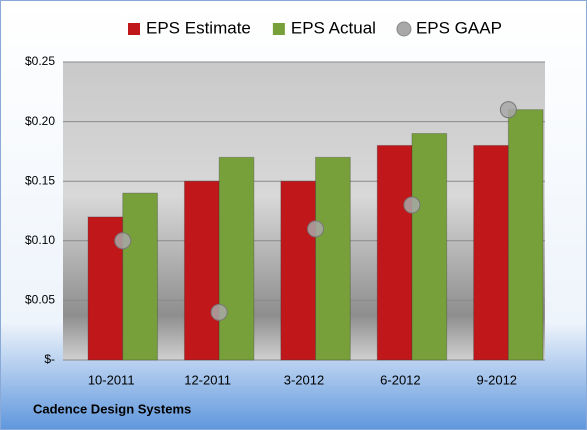 The height and width of the screenshot is (430, 587). Describe the element at coordinates (207, 379) in the screenshot. I see `x-tick-label: 12-2011` at that location.